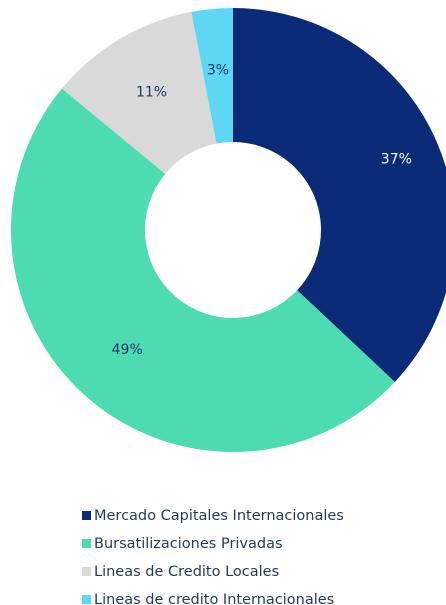 This screenshot has width=446, height=605. Describe the element at coordinates (219, 516) in the screenshot. I see `legend-label: Mercado Capitales Internacionales` at that location.